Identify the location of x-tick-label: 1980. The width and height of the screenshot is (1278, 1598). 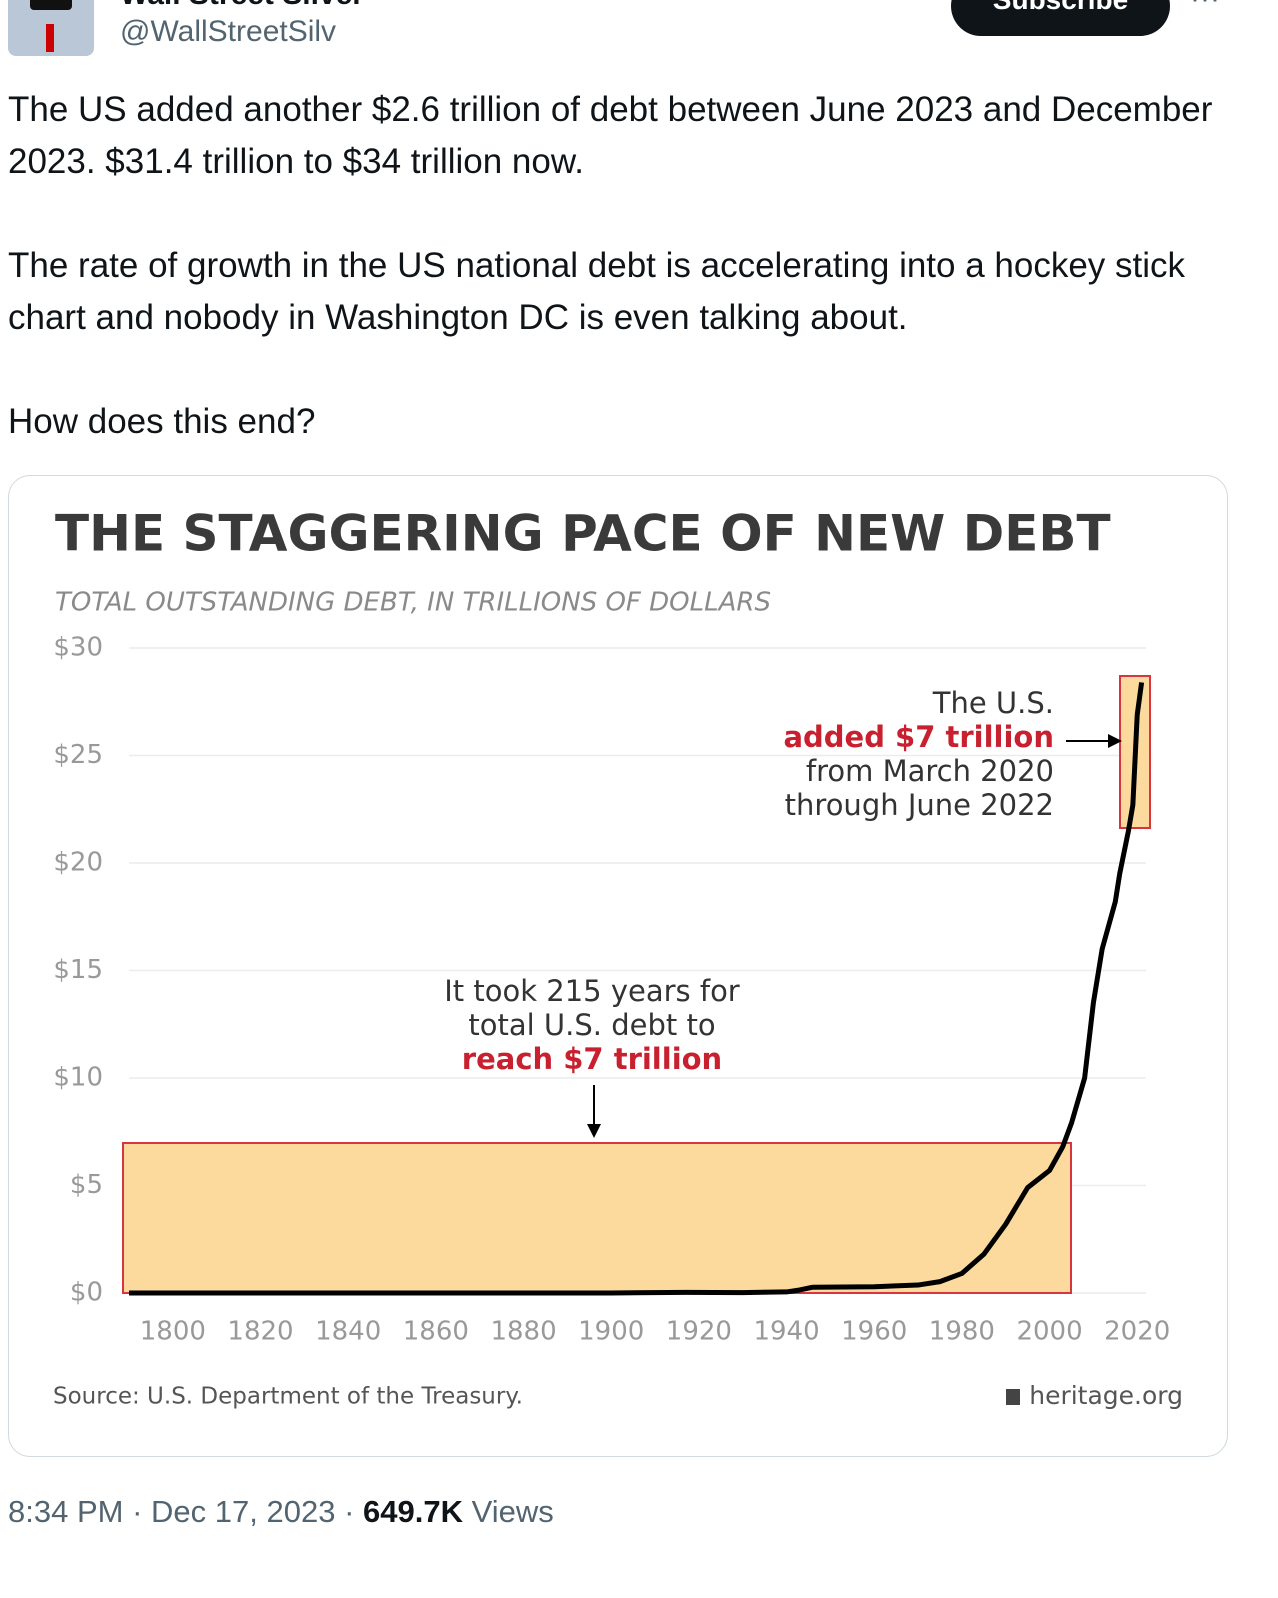
(962, 1332).